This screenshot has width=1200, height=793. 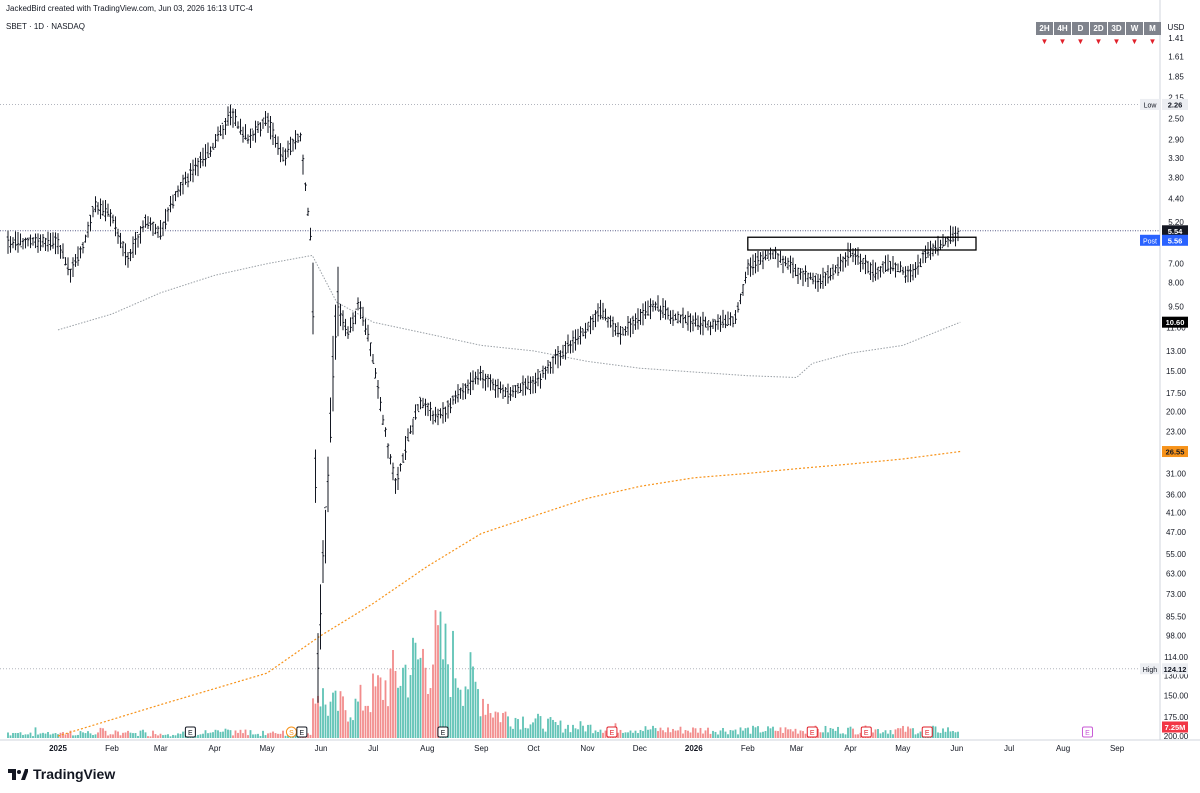 I want to click on timeframe-m: M ▼, so click(x=1152, y=34).